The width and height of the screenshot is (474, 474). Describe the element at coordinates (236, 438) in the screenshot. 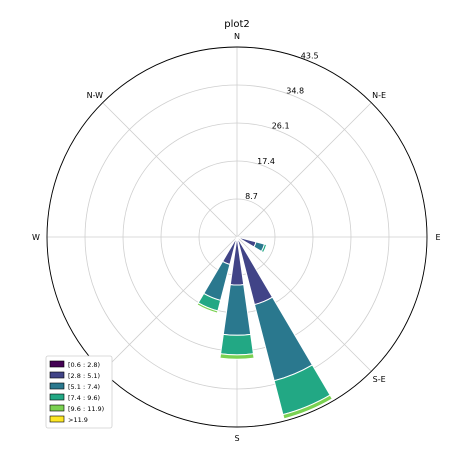

I see `direction-label: S` at that location.